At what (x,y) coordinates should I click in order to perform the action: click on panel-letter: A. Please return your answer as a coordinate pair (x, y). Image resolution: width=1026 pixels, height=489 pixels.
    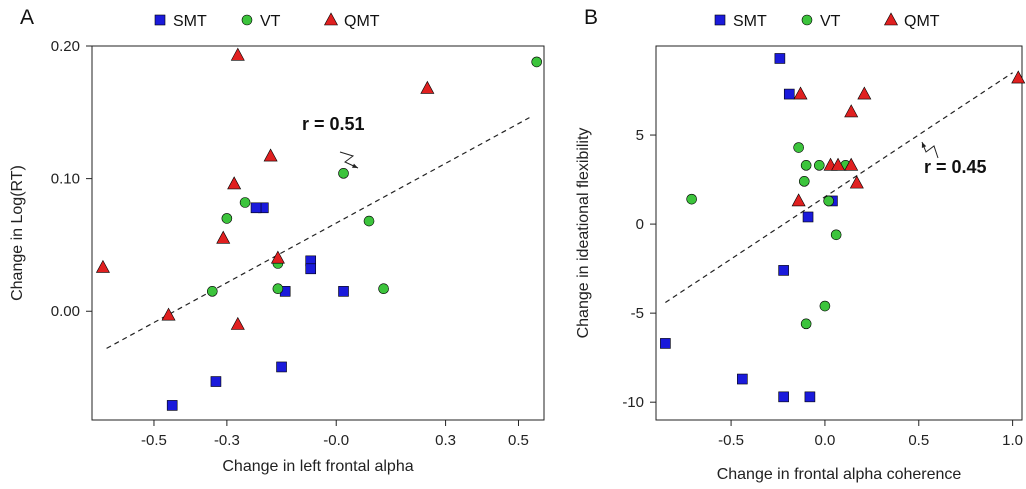
    Looking at the image, I should click on (27, 17).